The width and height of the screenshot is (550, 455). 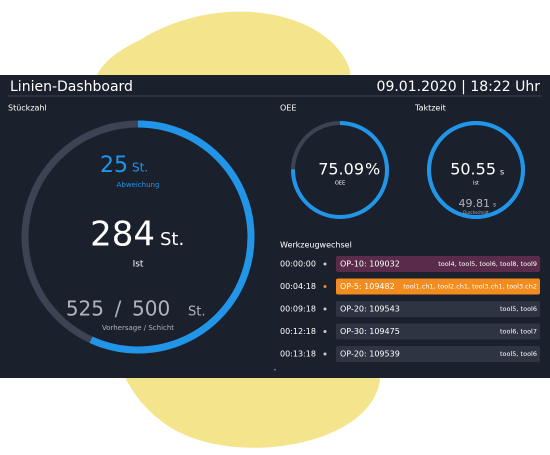 What do you see at coordinates (430, 108) in the screenshot?
I see `section-title: Taktzeit` at bounding box center [430, 108].